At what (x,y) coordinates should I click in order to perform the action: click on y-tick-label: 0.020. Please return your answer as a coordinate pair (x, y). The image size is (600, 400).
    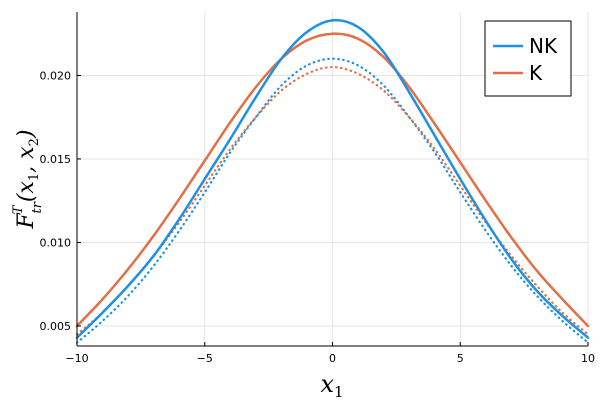
    Looking at the image, I should click on (56, 75).